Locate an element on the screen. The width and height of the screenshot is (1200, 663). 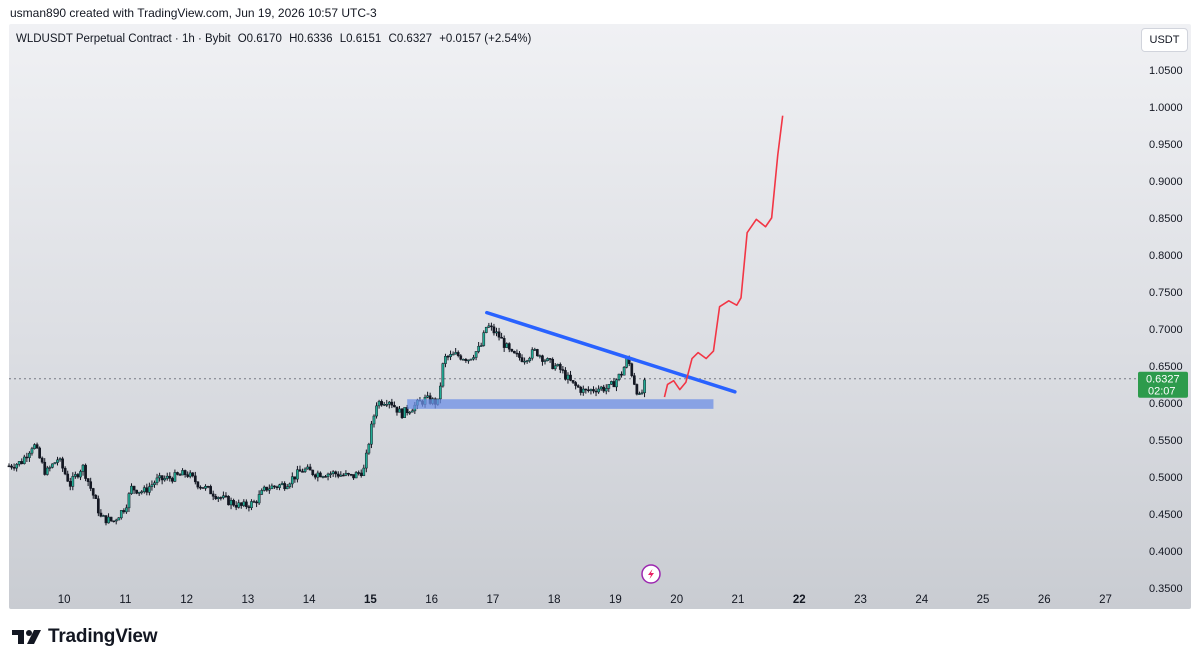
time-tick-label: 24 is located at coordinates (921, 600).